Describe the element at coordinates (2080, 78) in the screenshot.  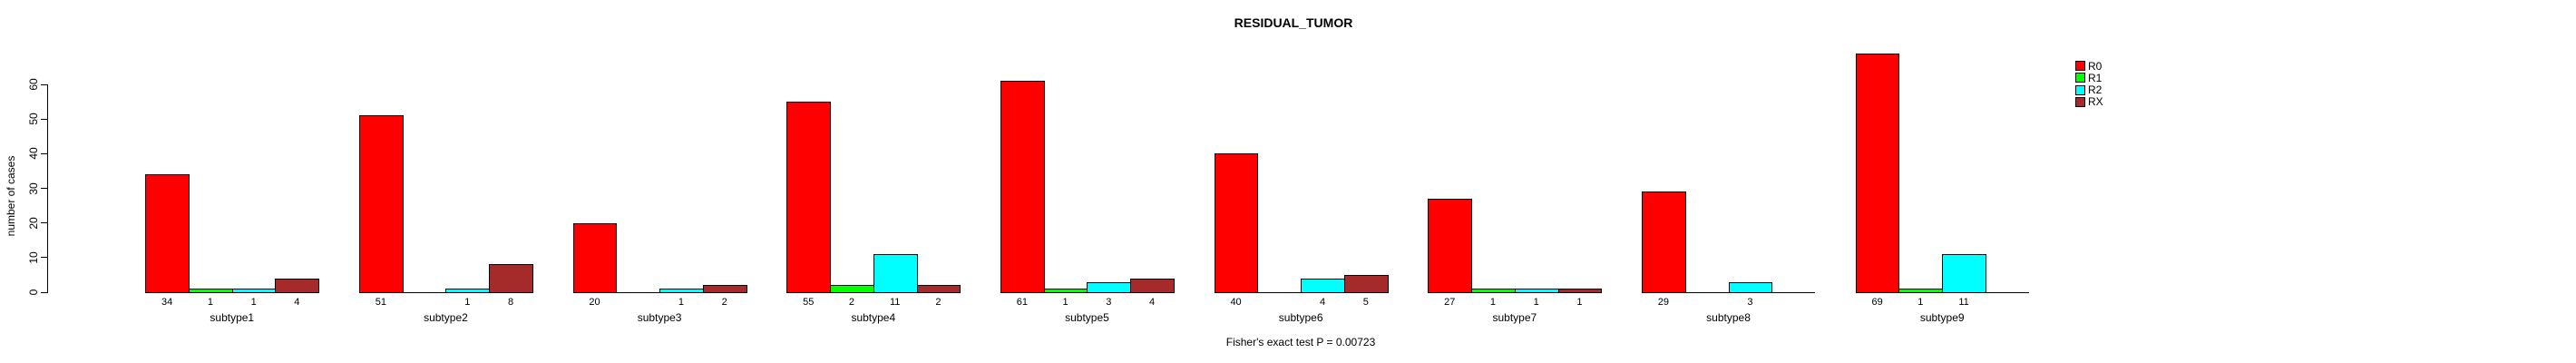
I see `legend-swatch-r1` at that location.